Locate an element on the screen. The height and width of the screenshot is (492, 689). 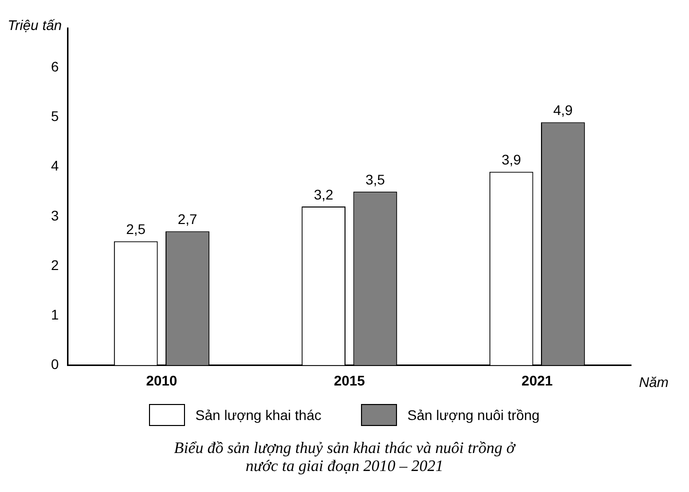
data-label: 2,5 is located at coordinates (136, 229).